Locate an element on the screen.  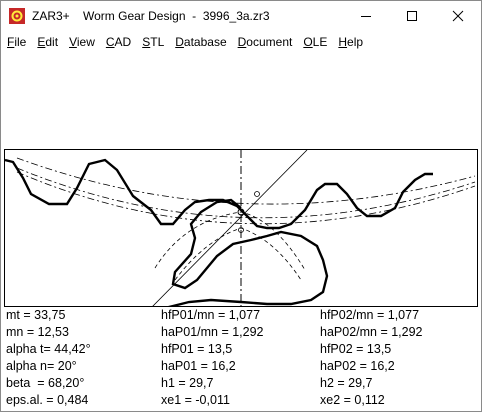
close-button is located at coordinates (458, 16).